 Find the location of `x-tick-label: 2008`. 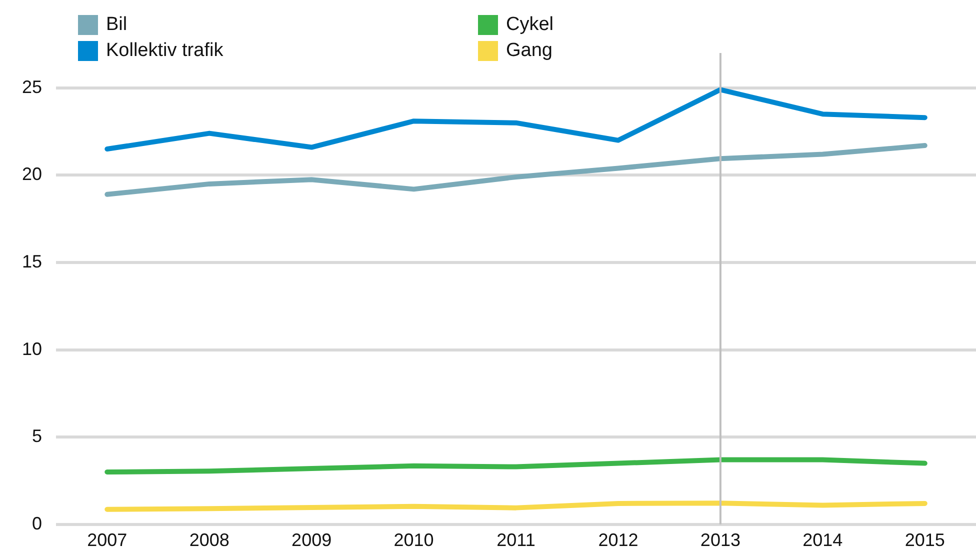

x-tick-label: 2008 is located at coordinates (209, 540).